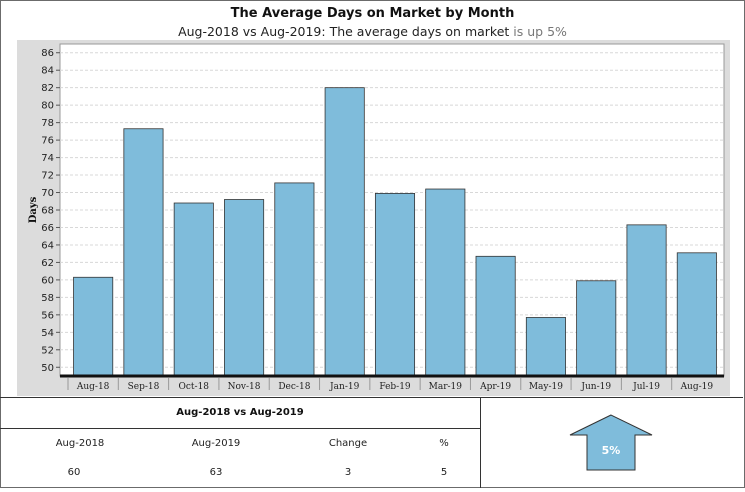 The width and height of the screenshot is (745, 492). I want to click on x-tick-label: Jun-19, so click(595, 387).